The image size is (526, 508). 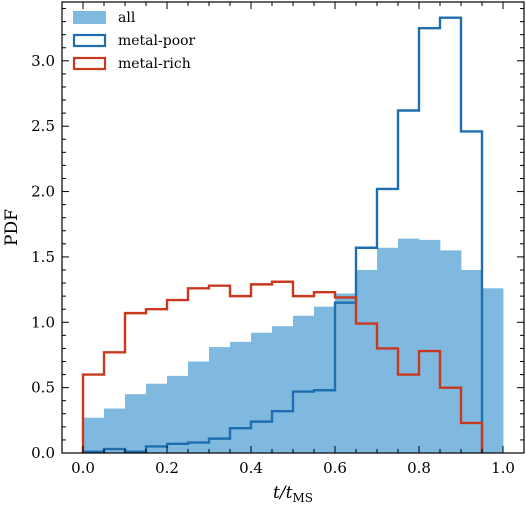 I want to click on legend-item-all: all, so click(x=104, y=18).